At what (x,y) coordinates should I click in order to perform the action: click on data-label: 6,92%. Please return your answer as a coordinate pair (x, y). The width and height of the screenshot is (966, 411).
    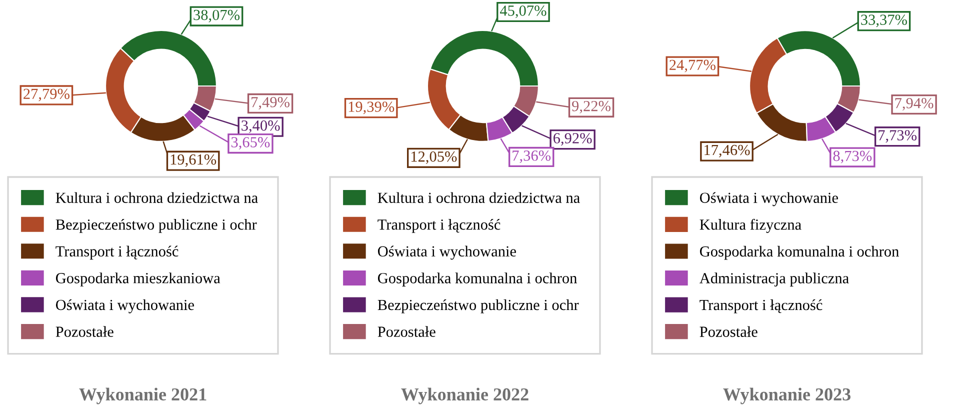
    Looking at the image, I should click on (573, 139).